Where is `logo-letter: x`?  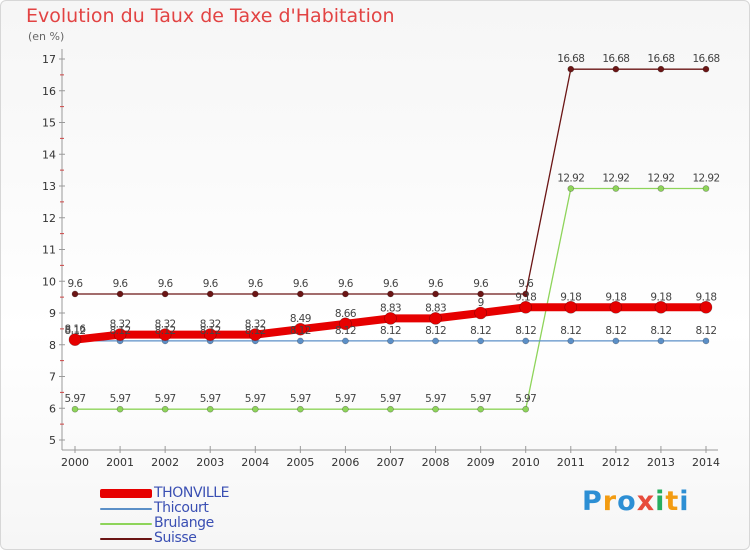 logo-letter: x is located at coordinates (646, 501).